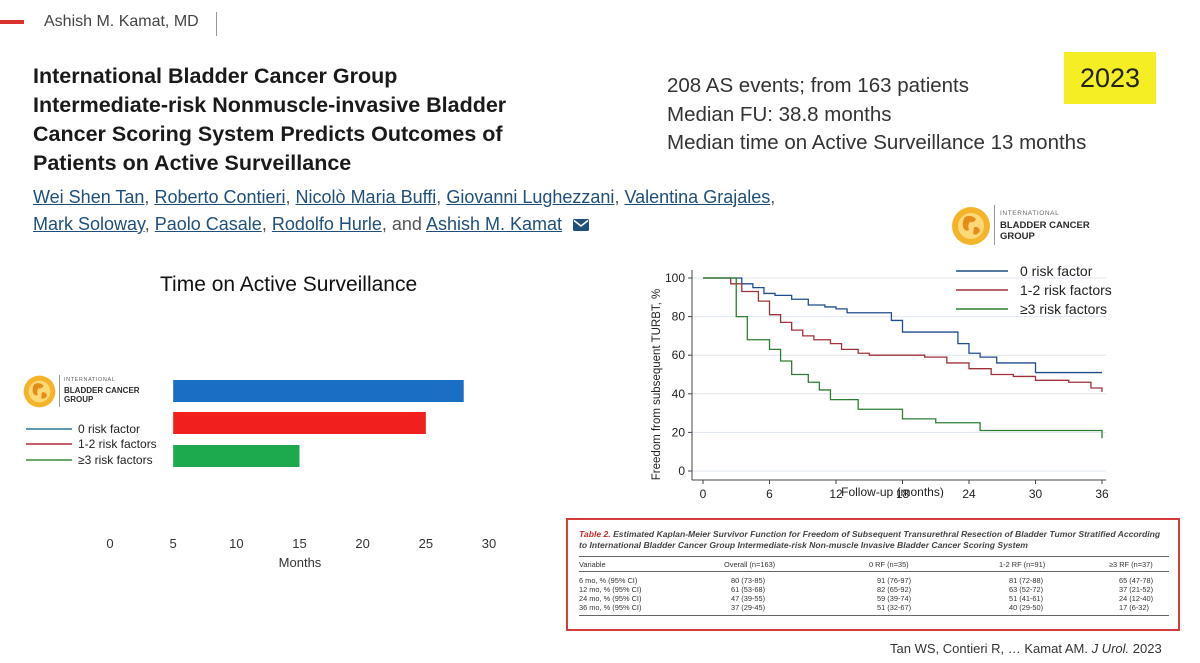 The width and height of the screenshot is (1200, 663). Describe the element at coordinates (89, 197) in the screenshot. I see `author-link: Wei Shen Tan` at that location.